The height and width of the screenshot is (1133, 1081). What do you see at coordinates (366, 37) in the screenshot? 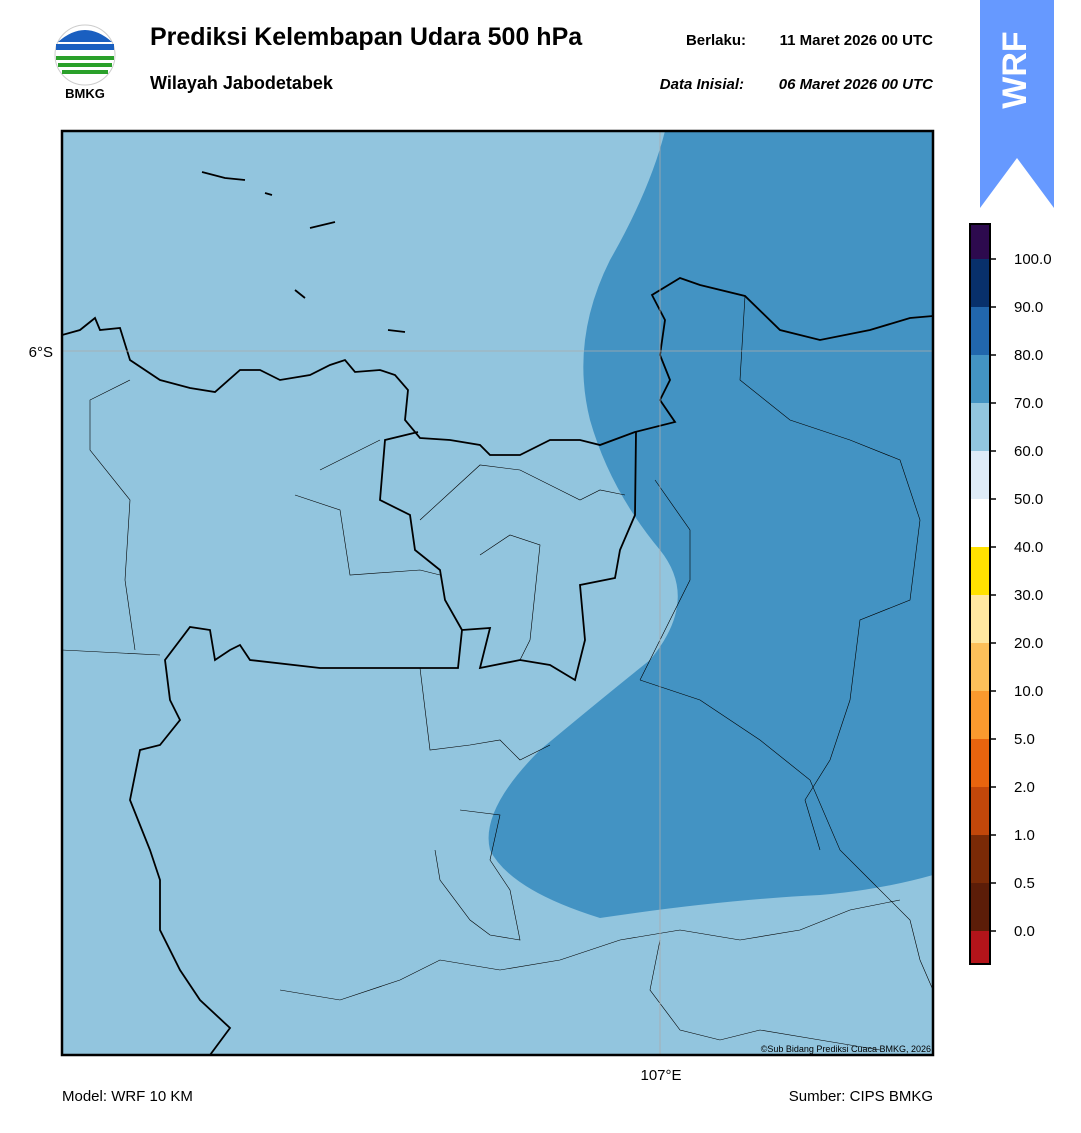
I see `title: Prediksi Kelembapan Udara 500 hPa` at bounding box center [366, 37].